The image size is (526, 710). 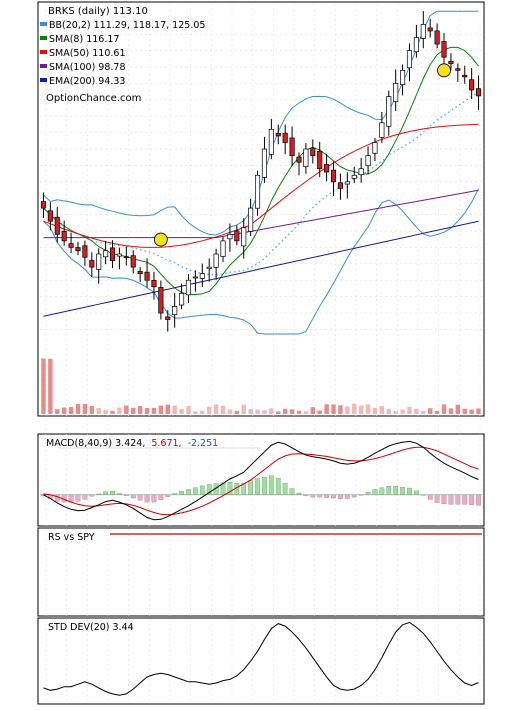 I want to click on macd-label: MACD(8,40,9) 3.424, 5.671, -2.251, so click(x=132, y=443).